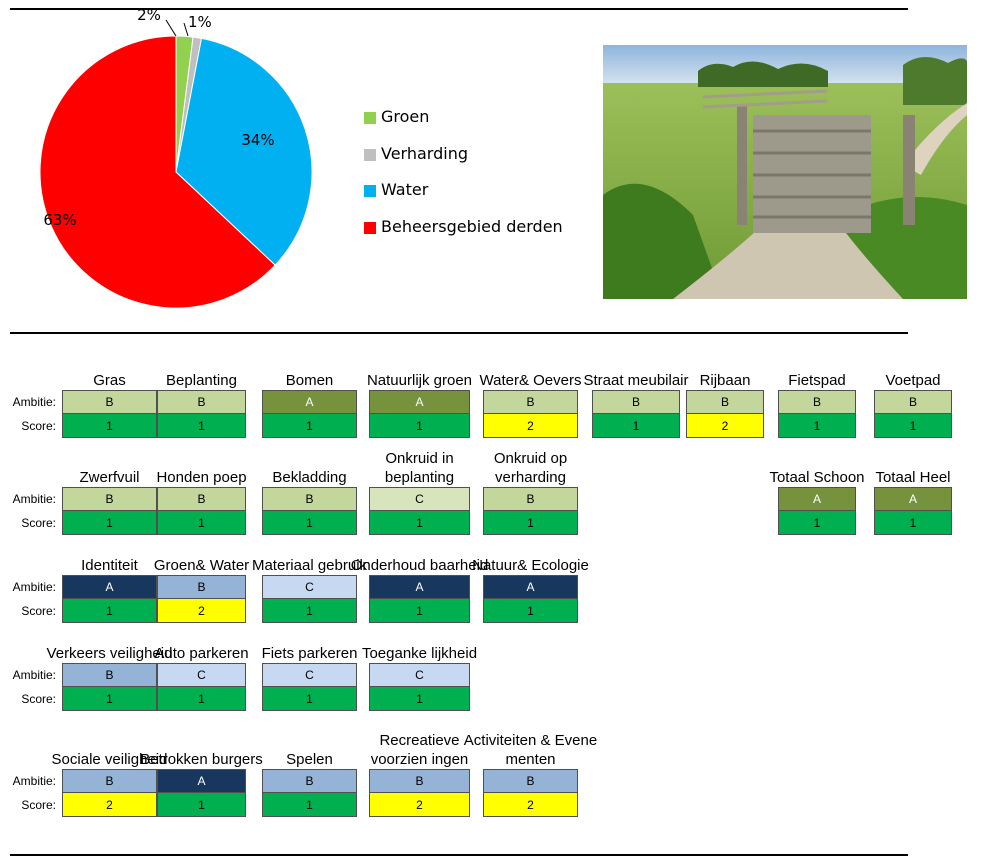 The height and width of the screenshot is (864, 981). What do you see at coordinates (817, 499) in the screenshot?
I see `ambitie-cell-totaal-schoon: A` at bounding box center [817, 499].